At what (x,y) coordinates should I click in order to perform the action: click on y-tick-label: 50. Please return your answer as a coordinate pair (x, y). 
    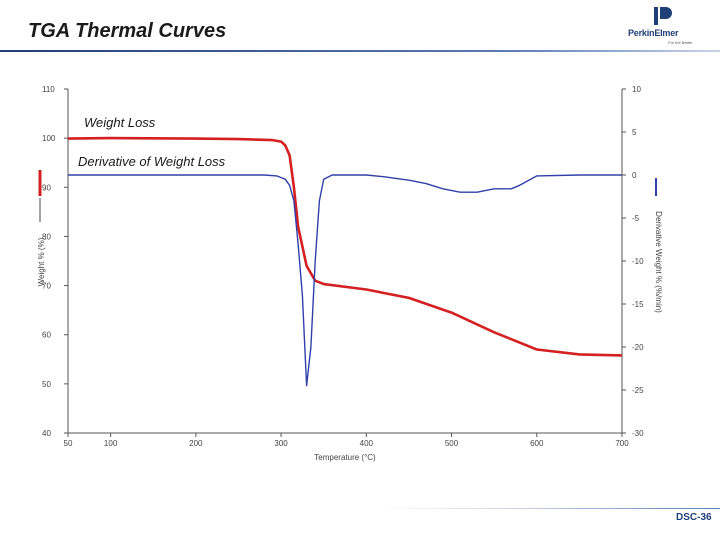
    Looking at the image, I should click on (46, 384).